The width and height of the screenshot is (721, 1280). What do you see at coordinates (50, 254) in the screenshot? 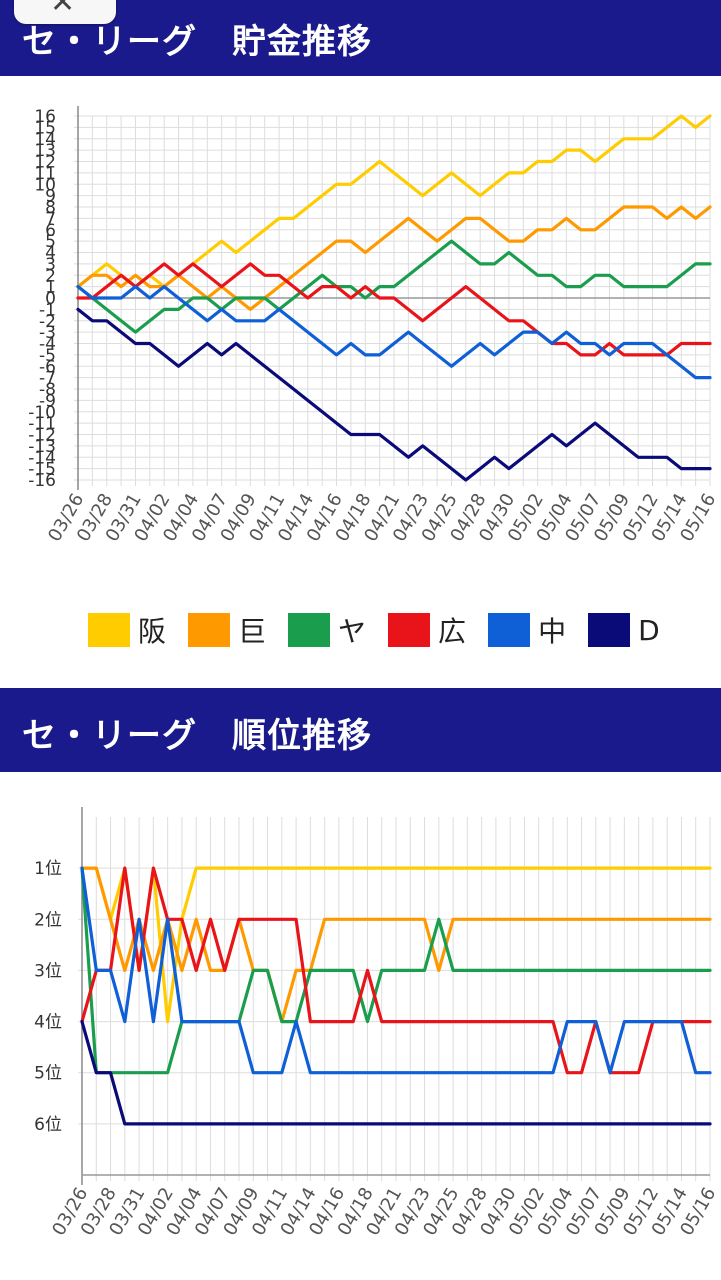
I see `y-tick-label: 4` at bounding box center [50, 254].